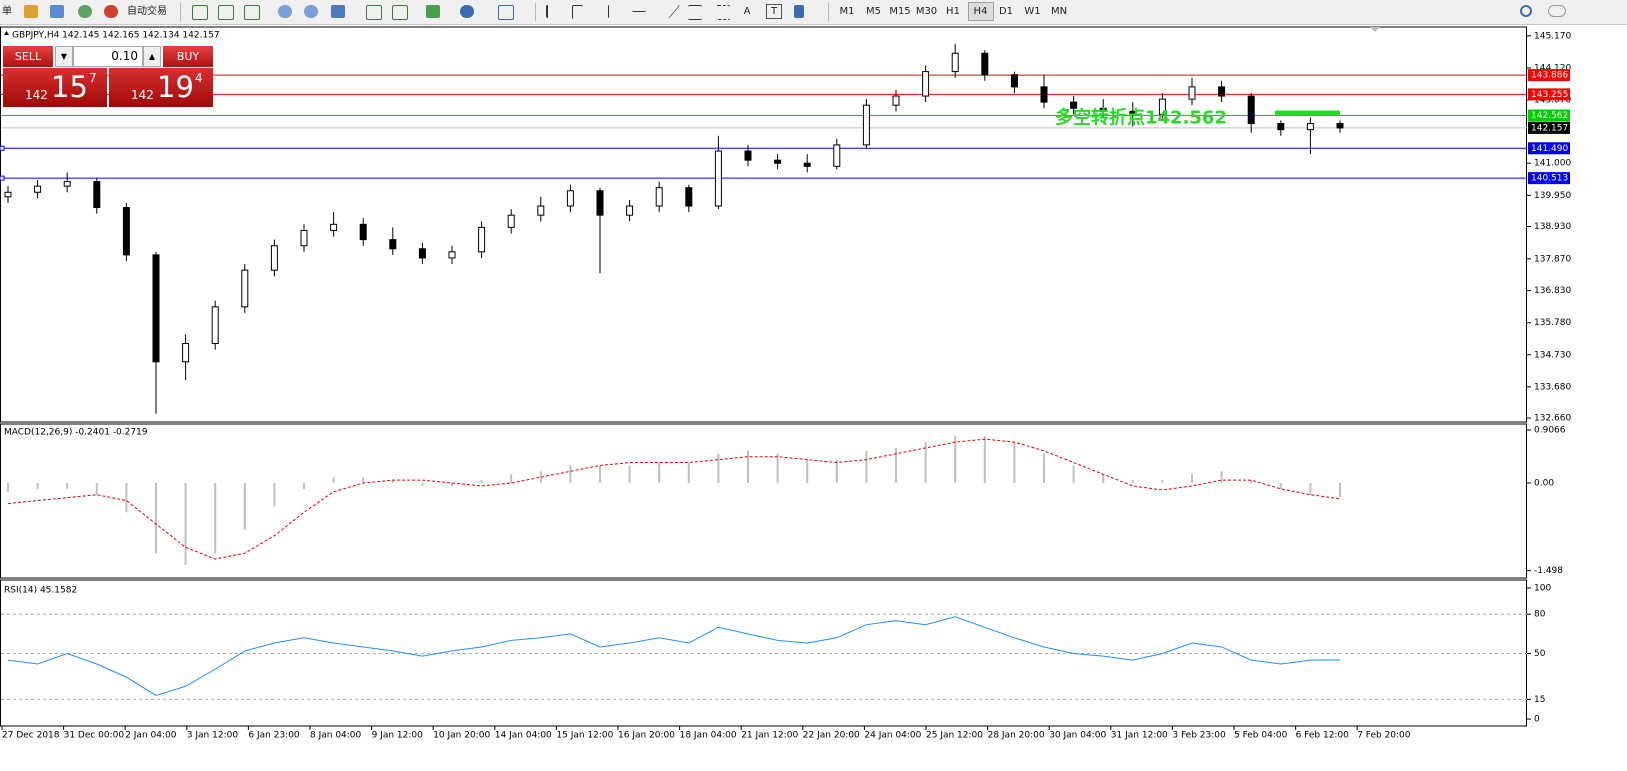 The image size is (1627, 771). What do you see at coordinates (1323, 736) in the screenshot?
I see `time-label: 6 Feb 12:00` at bounding box center [1323, 736].